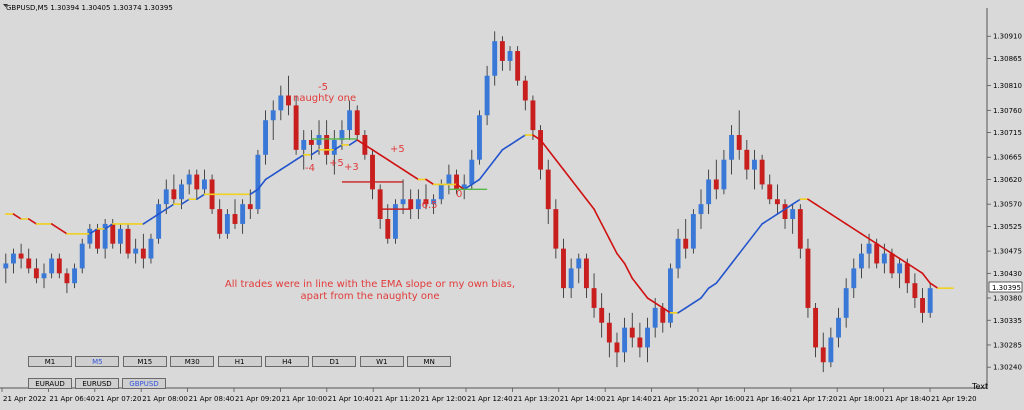  I want to click on timeframe-button-m1: M1, so click(50, 361).